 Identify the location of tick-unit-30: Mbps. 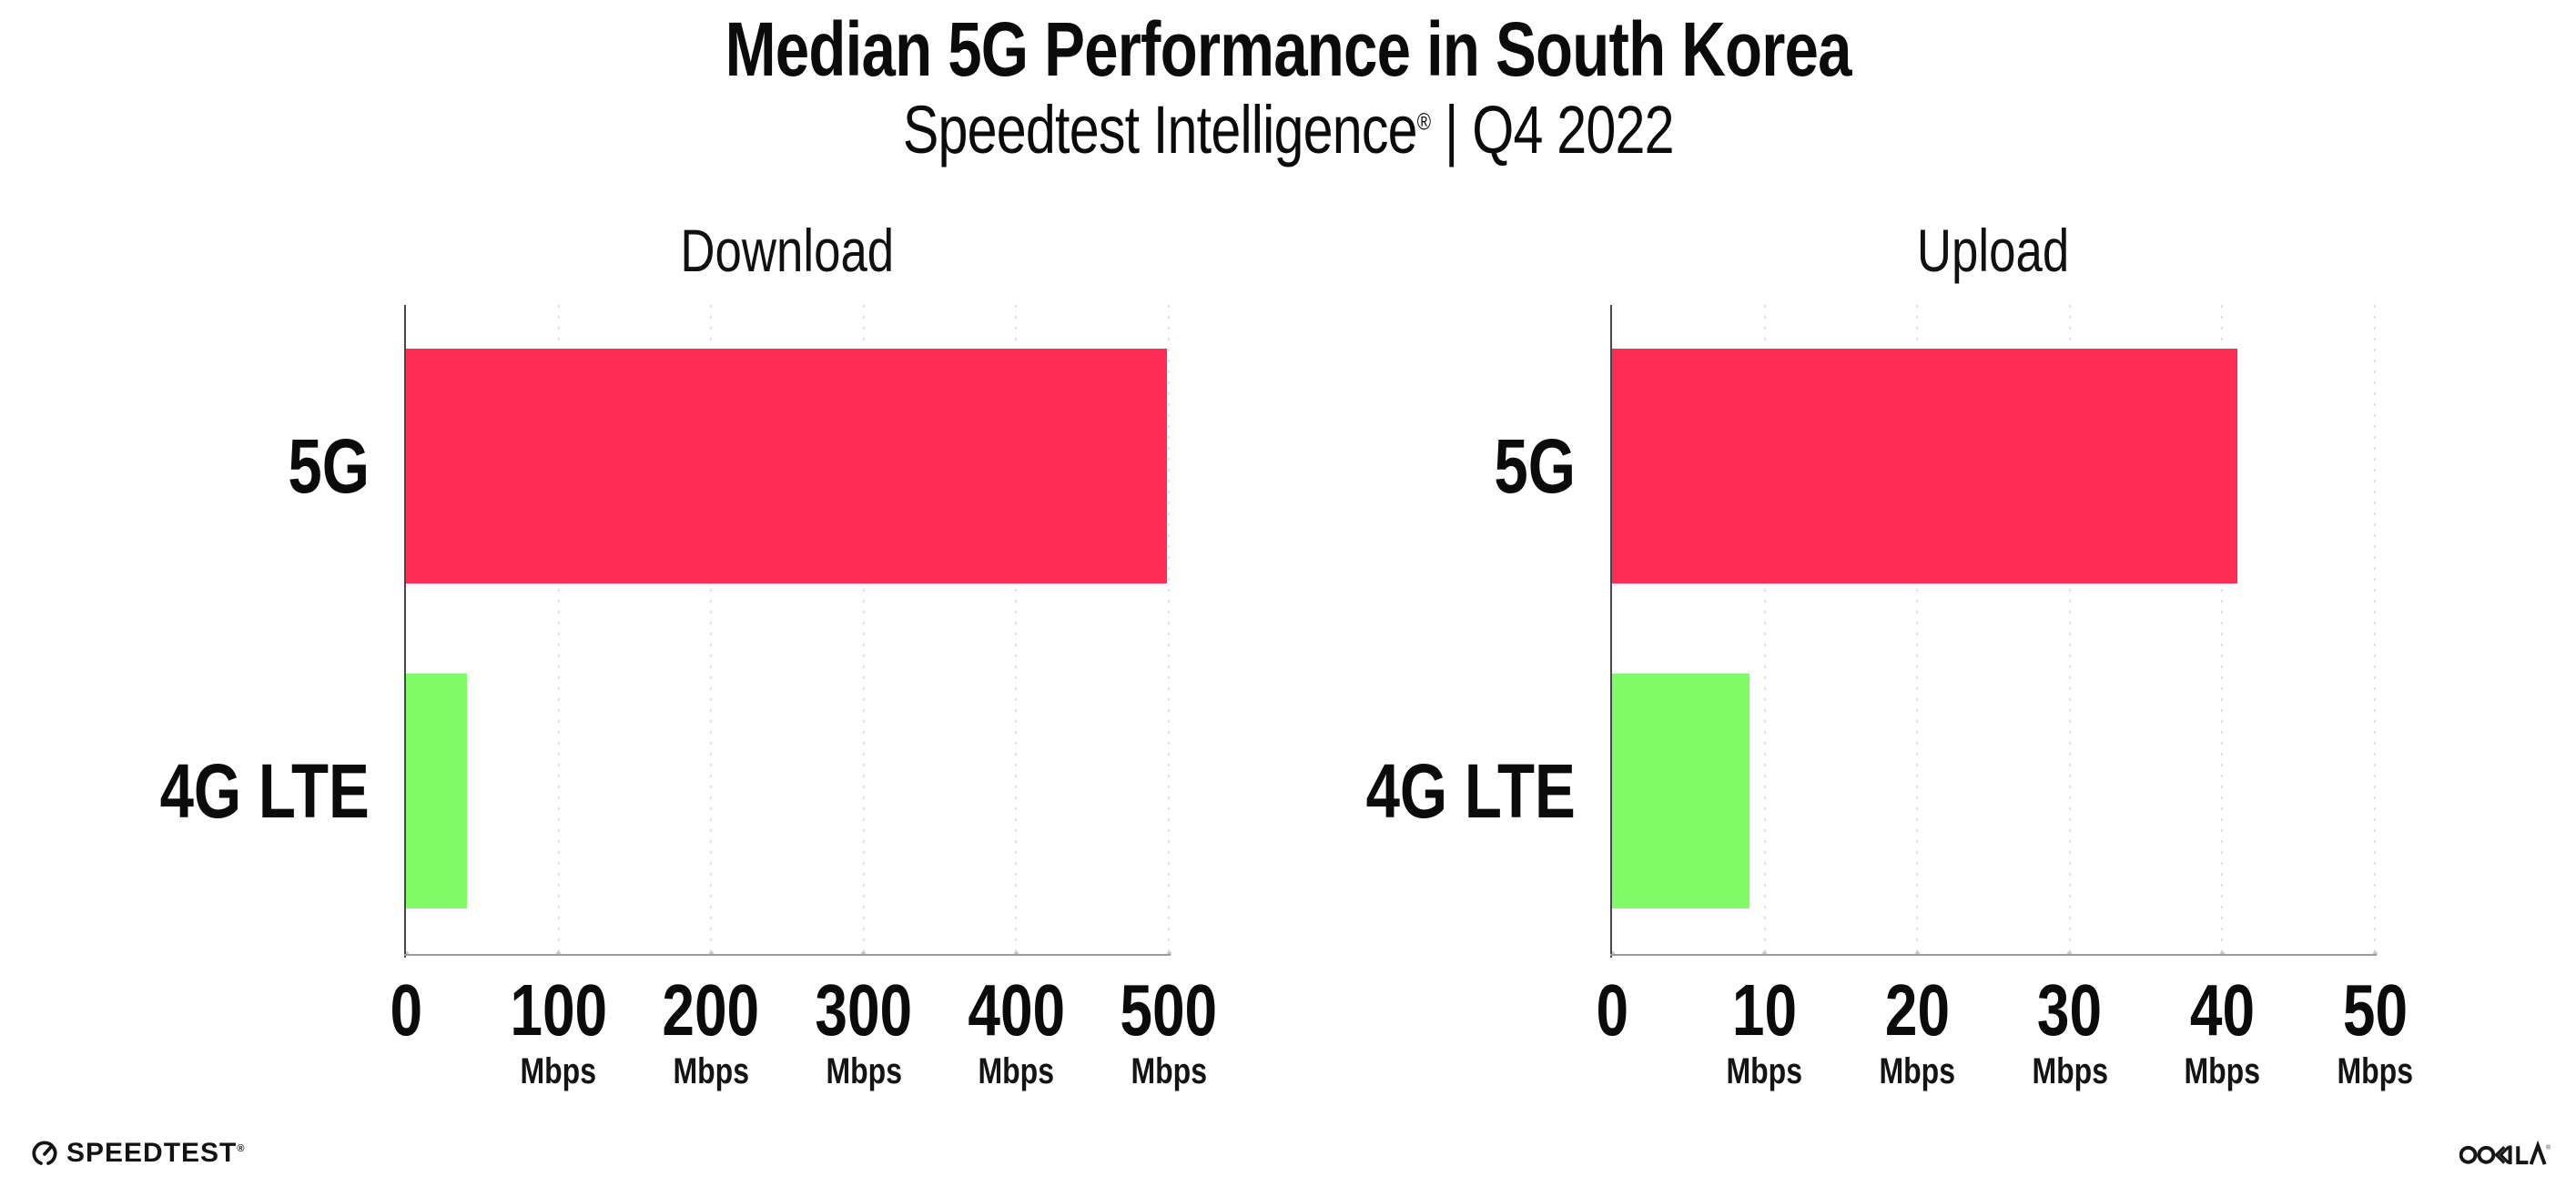
(2070, 1072).